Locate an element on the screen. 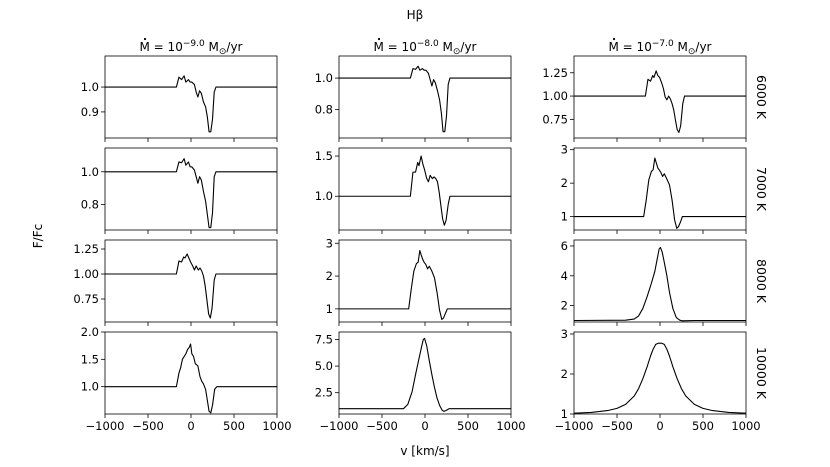 This screenshot has width=830, height=467. column-title-3-prefix: M = 10 is located at coordinates (630, 47).